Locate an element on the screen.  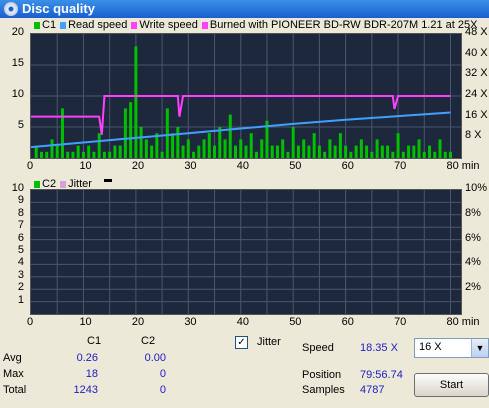
start-button: Start is located at coordinates (451, 385).